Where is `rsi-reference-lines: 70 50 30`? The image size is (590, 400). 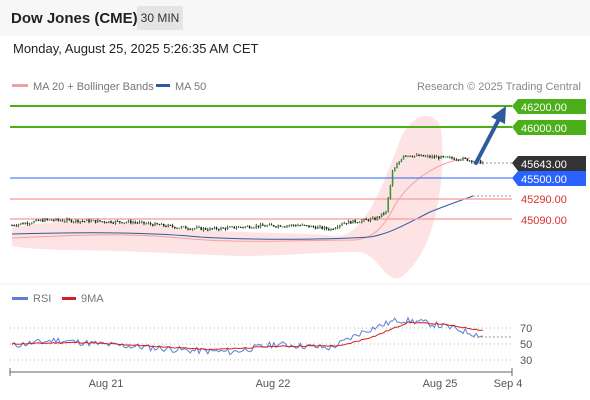
rsi-reference-lines: 70 50 30 is located at coordinates (271, 345).